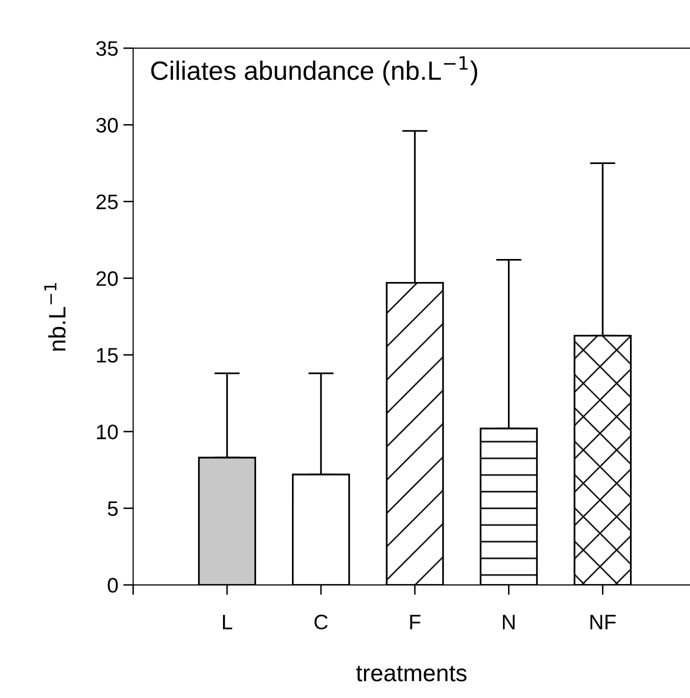 This screenshot has width=690, height=698. What do you see at coordinates (113, 508) in the screenshot?
I see `y-tick-label: 5` at bounding box center [113, 508].